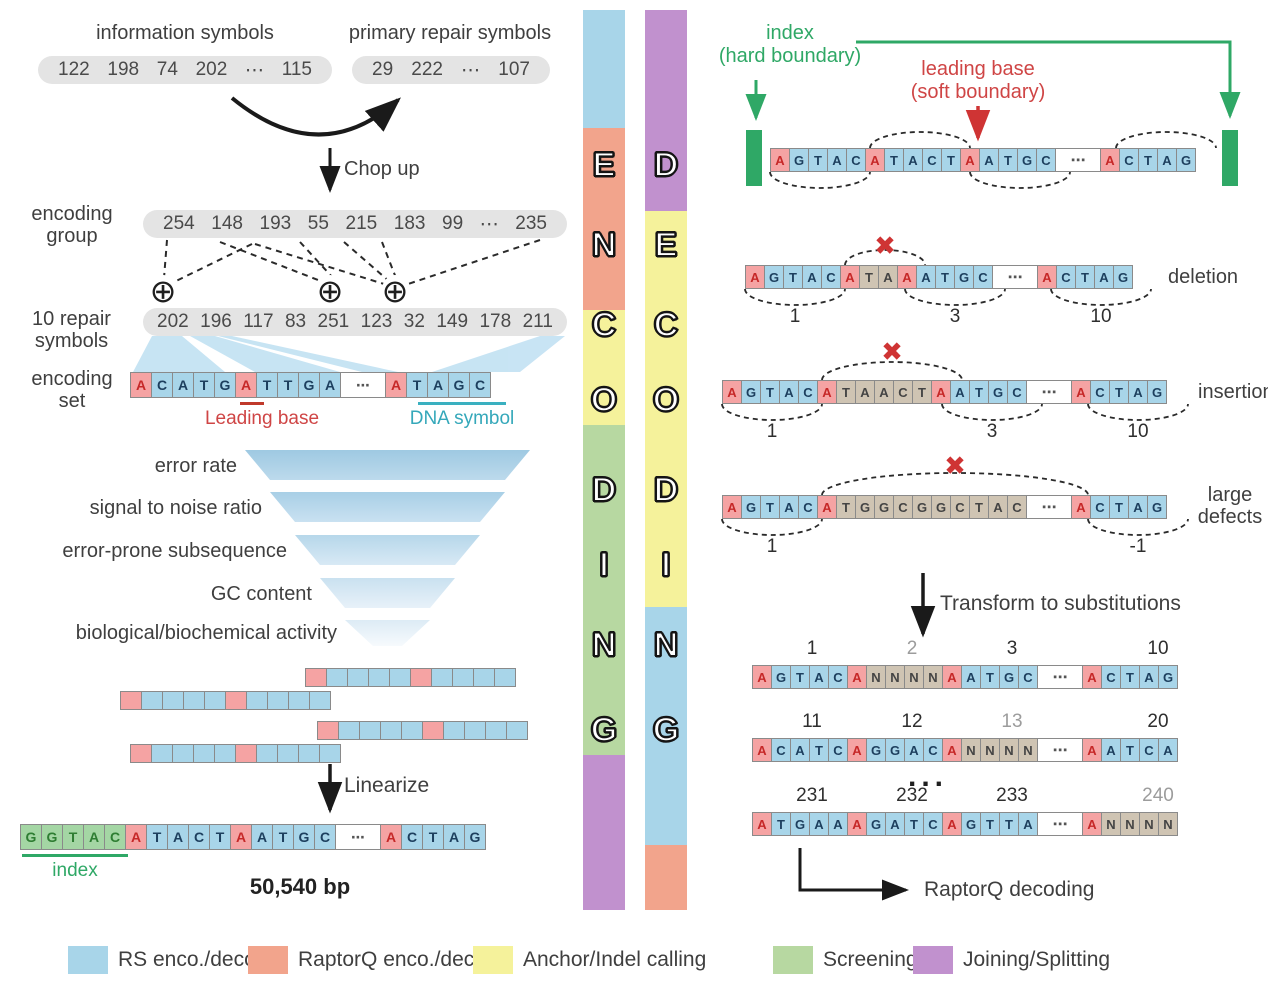 The image size is (1268, 996). What do you see at coordinates (965, 677) in the screenshot?
I see `substitution-strand: A G T A C A N N N N A A T G C ⋯ A C T A G` at bounding box center [965, 677].